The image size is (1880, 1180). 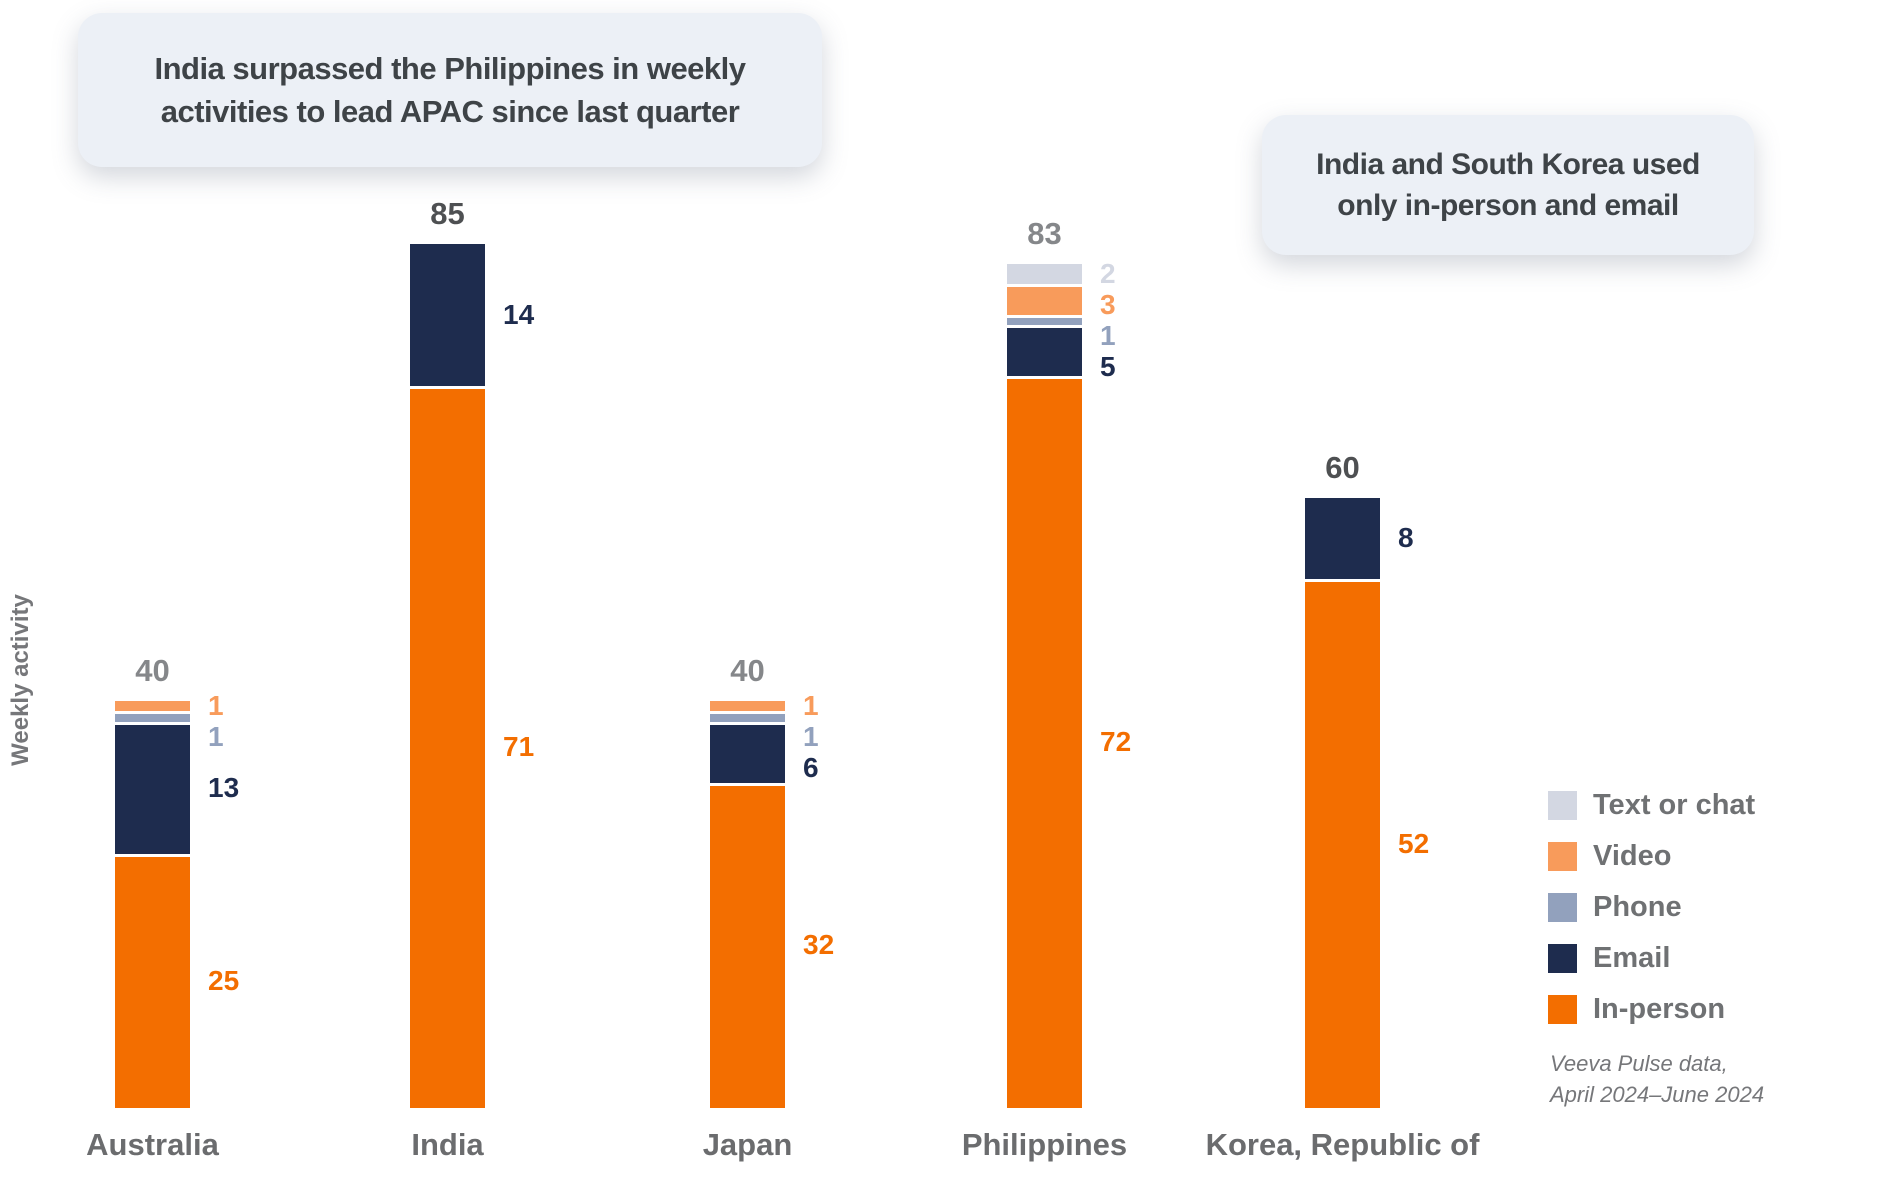 I want to click on segment-philippines-text-or-chat, so click(x=1044, y=274).